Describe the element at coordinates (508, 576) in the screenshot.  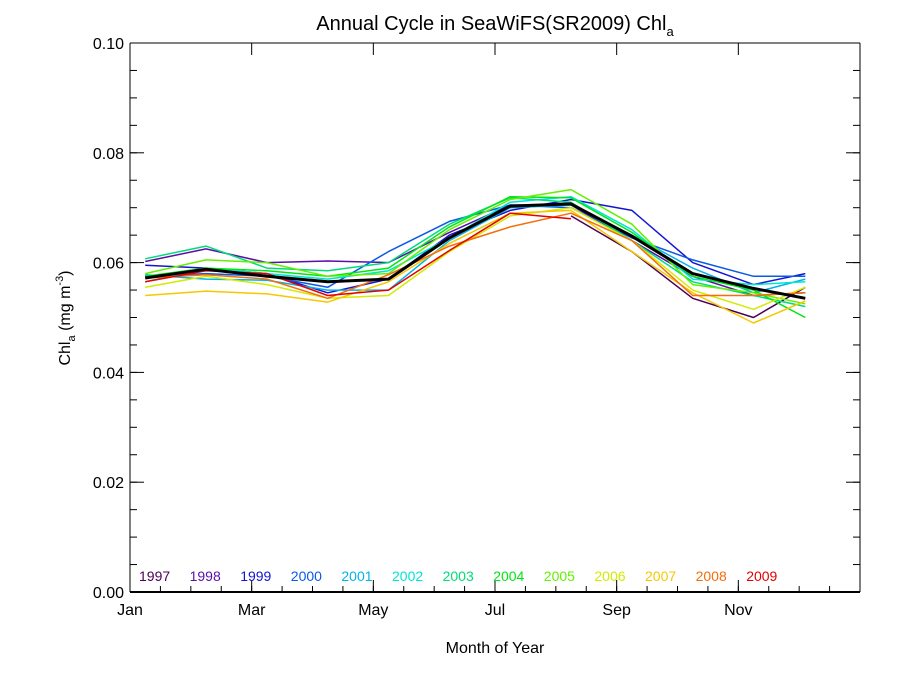
I see `legend-entry-2004: 2004` at that location.